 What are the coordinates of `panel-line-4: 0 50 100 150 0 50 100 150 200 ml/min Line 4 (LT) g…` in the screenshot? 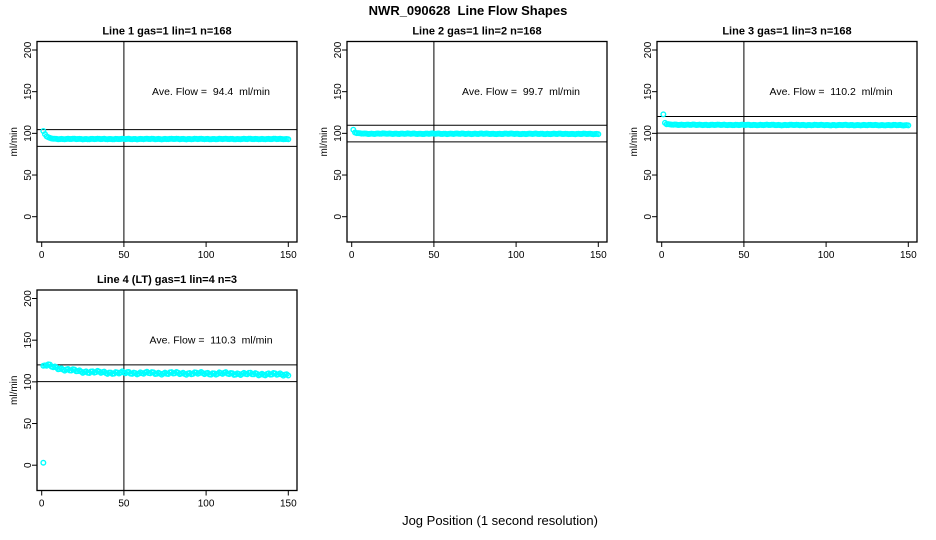 It's located at (153, 392).